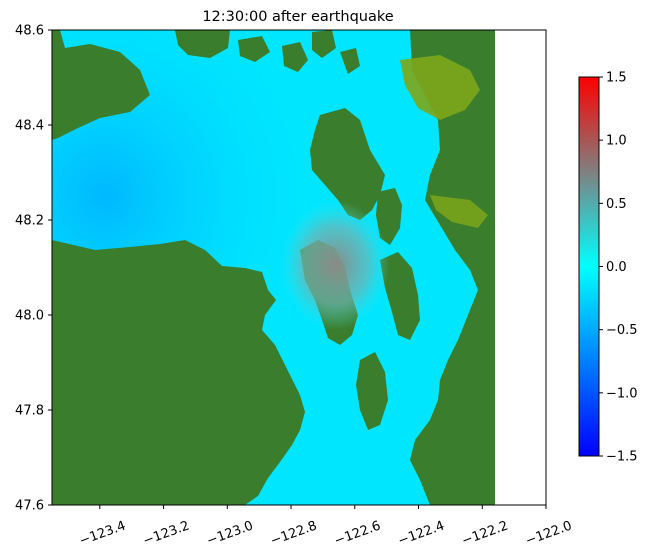 Image resolution: width=649 pixels, height=555 pixels. What do you see at coordinates (616, 204) in the screenshot?
I see `colorbar-tick-label: 0.5` at bounding box center [616, 204].